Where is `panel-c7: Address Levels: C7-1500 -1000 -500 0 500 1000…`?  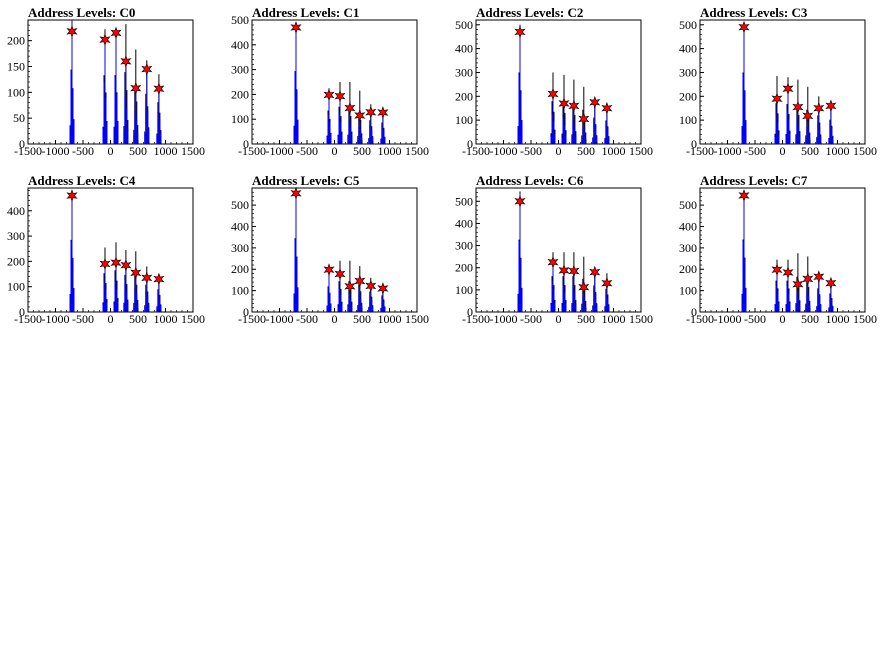 panel-c7: Address Levels: C7-1500 -1000 -500 0 500 1000… is located at coordinates (778, 249).